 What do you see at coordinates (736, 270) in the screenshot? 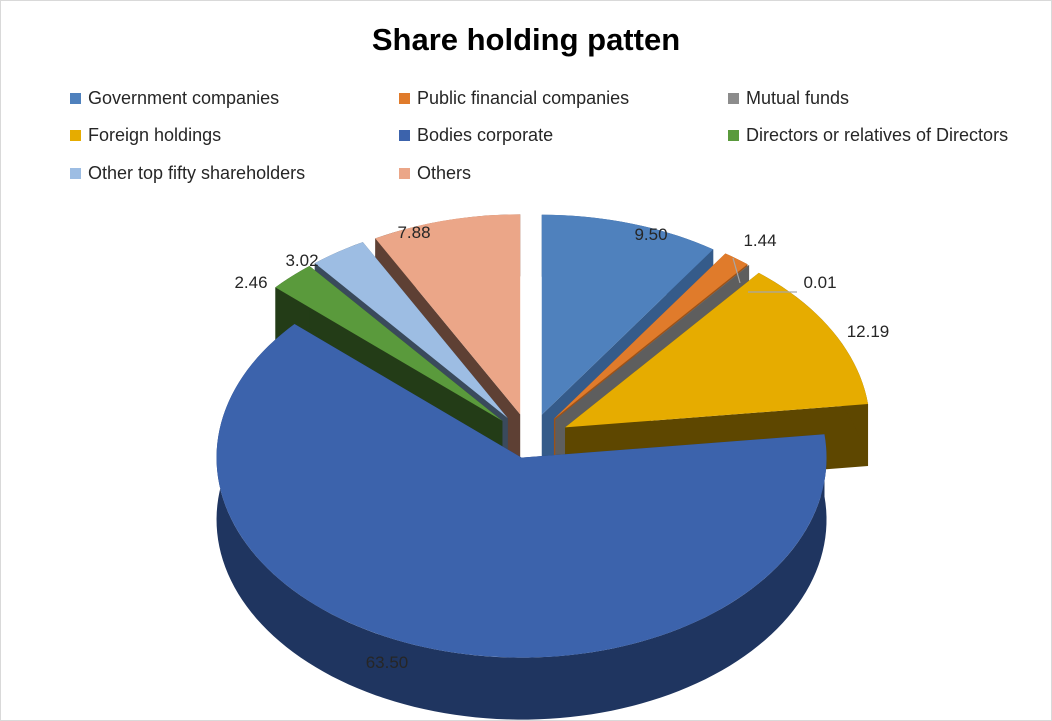
I see `leader-line` at bounding box center [736, 270].